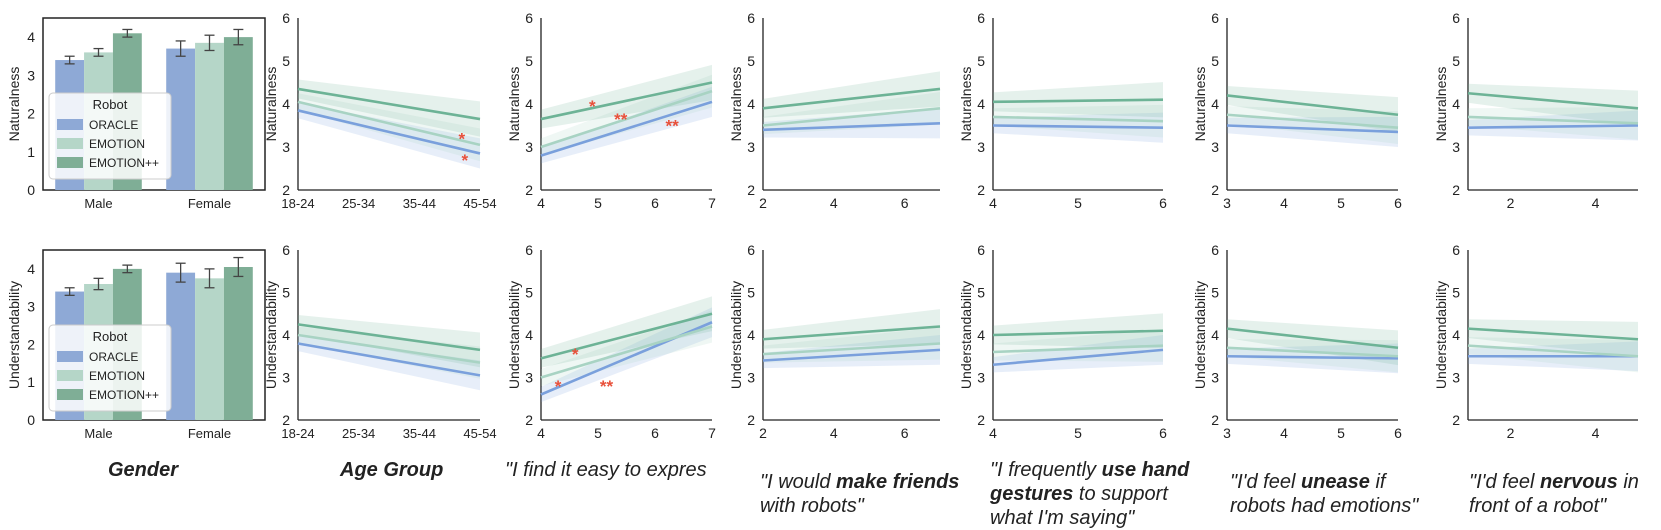 This screenshot has height=530, width=1661. What do you see at coordinates (31, 382) in the screenshot?
I see `y-tick-label: 1` at bounding box center [31, 382].